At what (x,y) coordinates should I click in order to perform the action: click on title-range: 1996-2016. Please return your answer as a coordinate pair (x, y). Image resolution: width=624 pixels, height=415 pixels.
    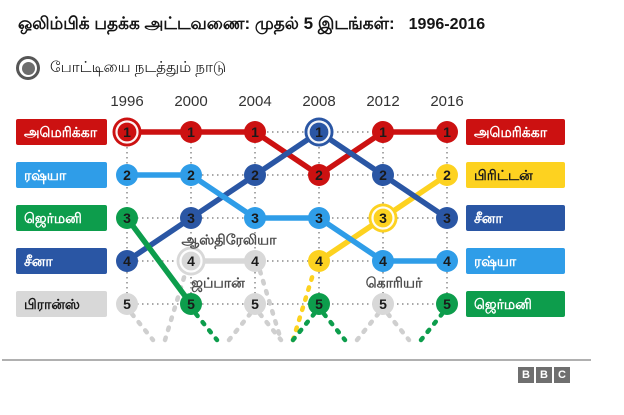
    Looking at the image, I should click on (447, 24).